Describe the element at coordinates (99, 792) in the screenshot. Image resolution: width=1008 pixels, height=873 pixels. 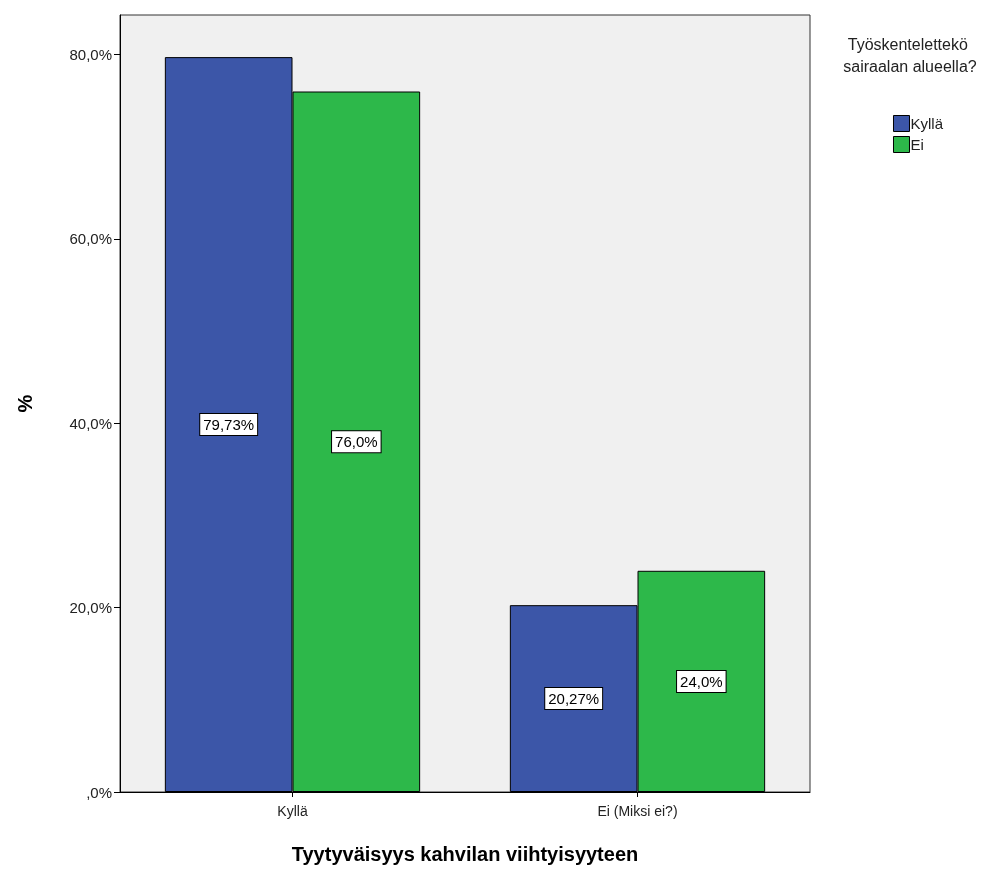
I see `y-tick-label: ,0%` at that location.